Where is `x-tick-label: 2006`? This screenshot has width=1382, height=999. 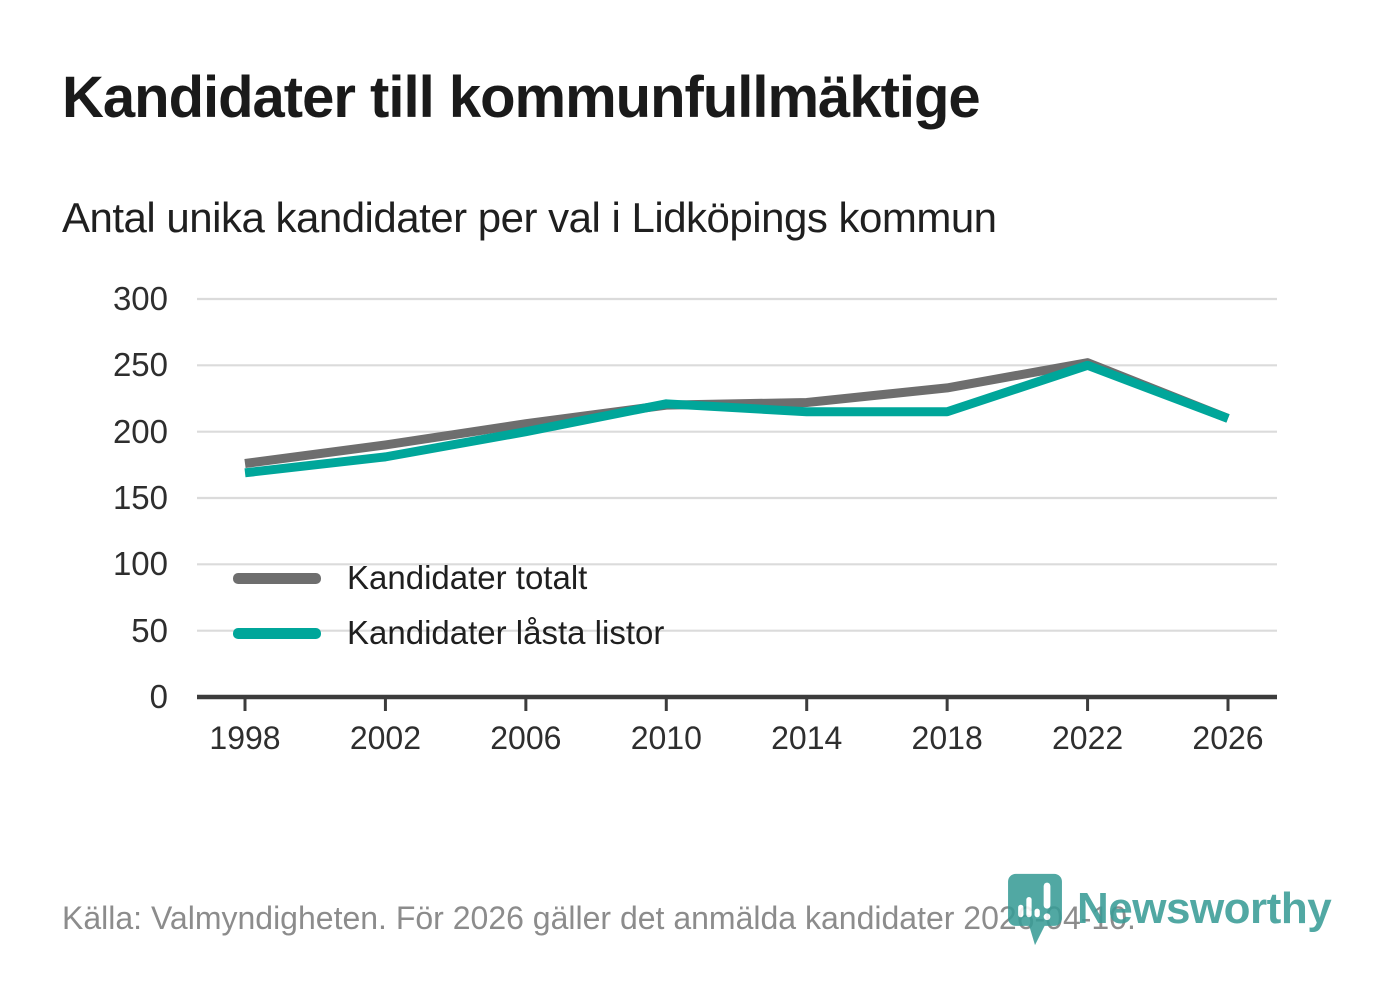 x-tick-label: 2006 is located at coordinates (526, 738).